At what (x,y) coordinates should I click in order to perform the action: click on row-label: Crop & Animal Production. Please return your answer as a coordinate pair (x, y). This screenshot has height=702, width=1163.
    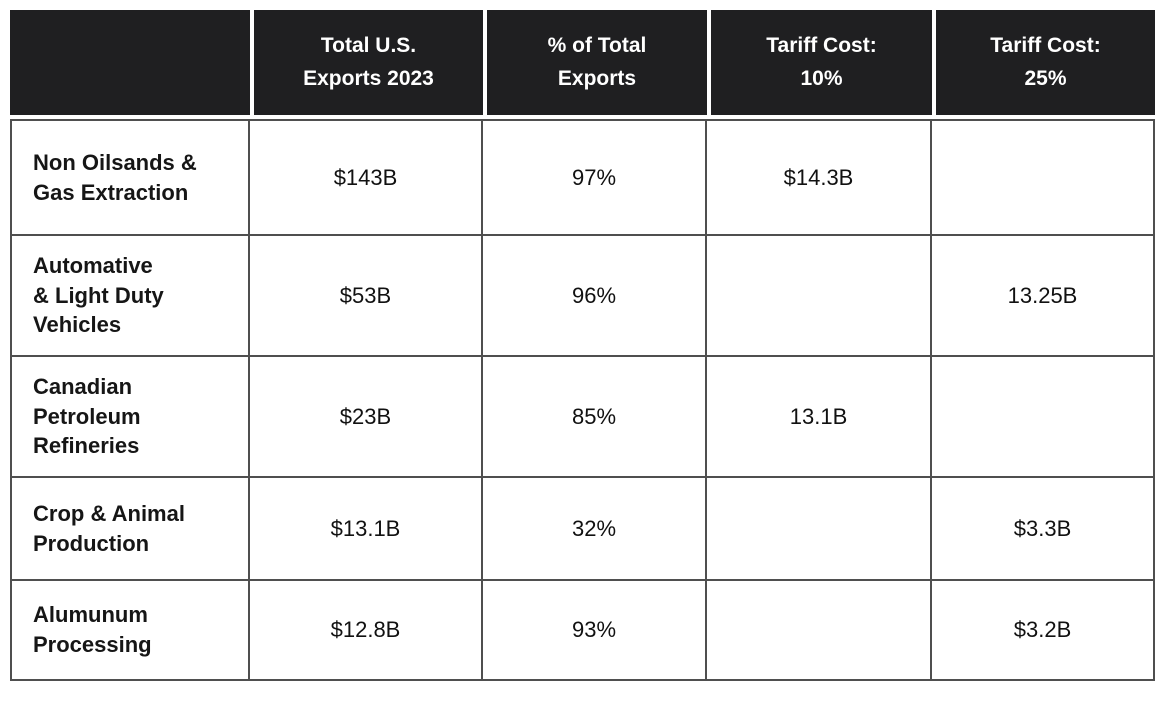
    Looking at the image, I should click on (130, 529).